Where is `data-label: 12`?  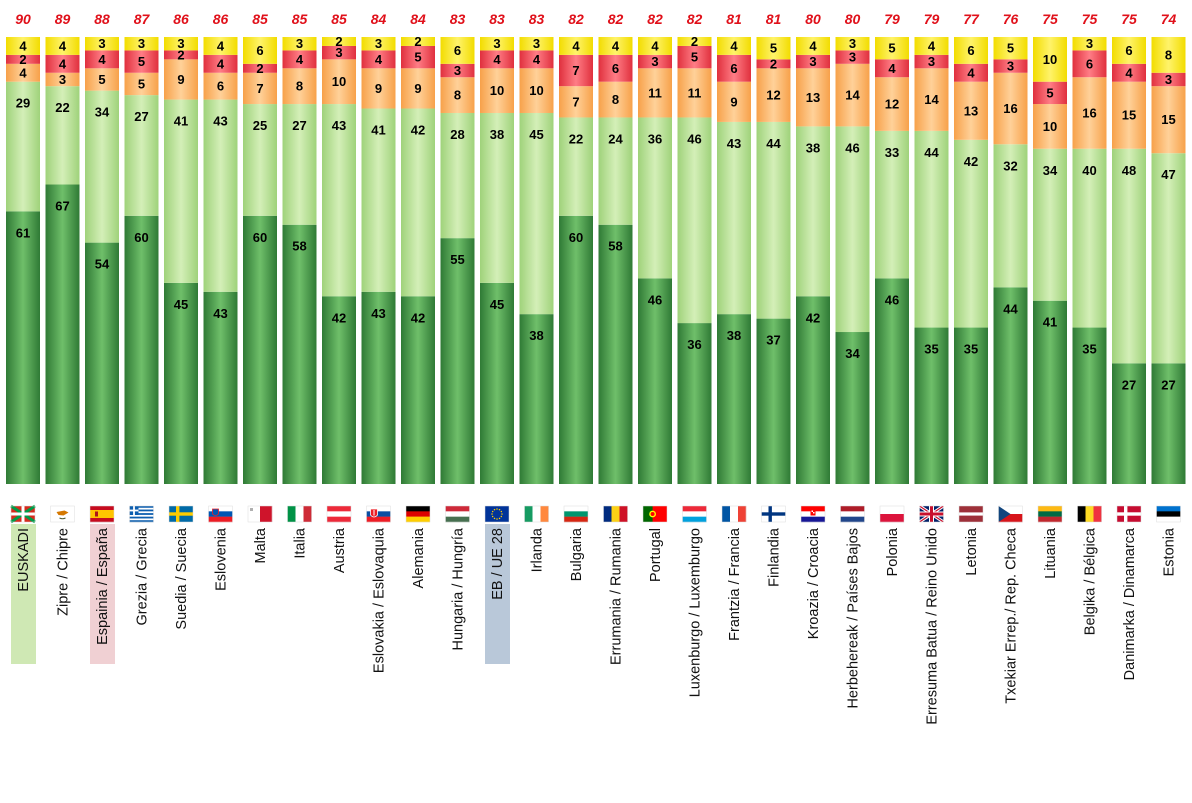
data-label: 12 is located at coordinates (892, 104).